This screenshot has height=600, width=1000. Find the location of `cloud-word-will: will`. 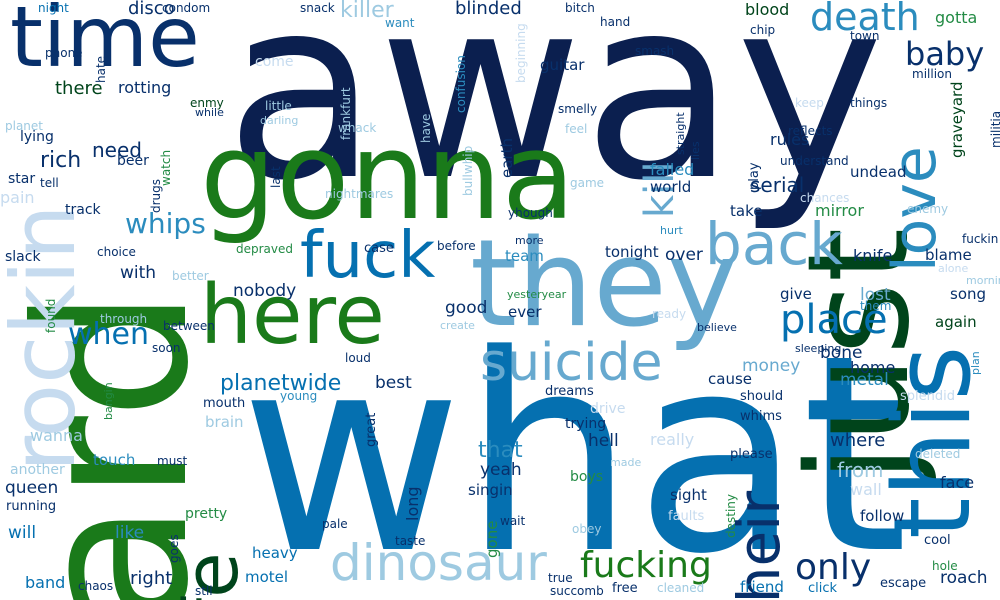

cloud-word-will: will is located at coordinates (22, 533).